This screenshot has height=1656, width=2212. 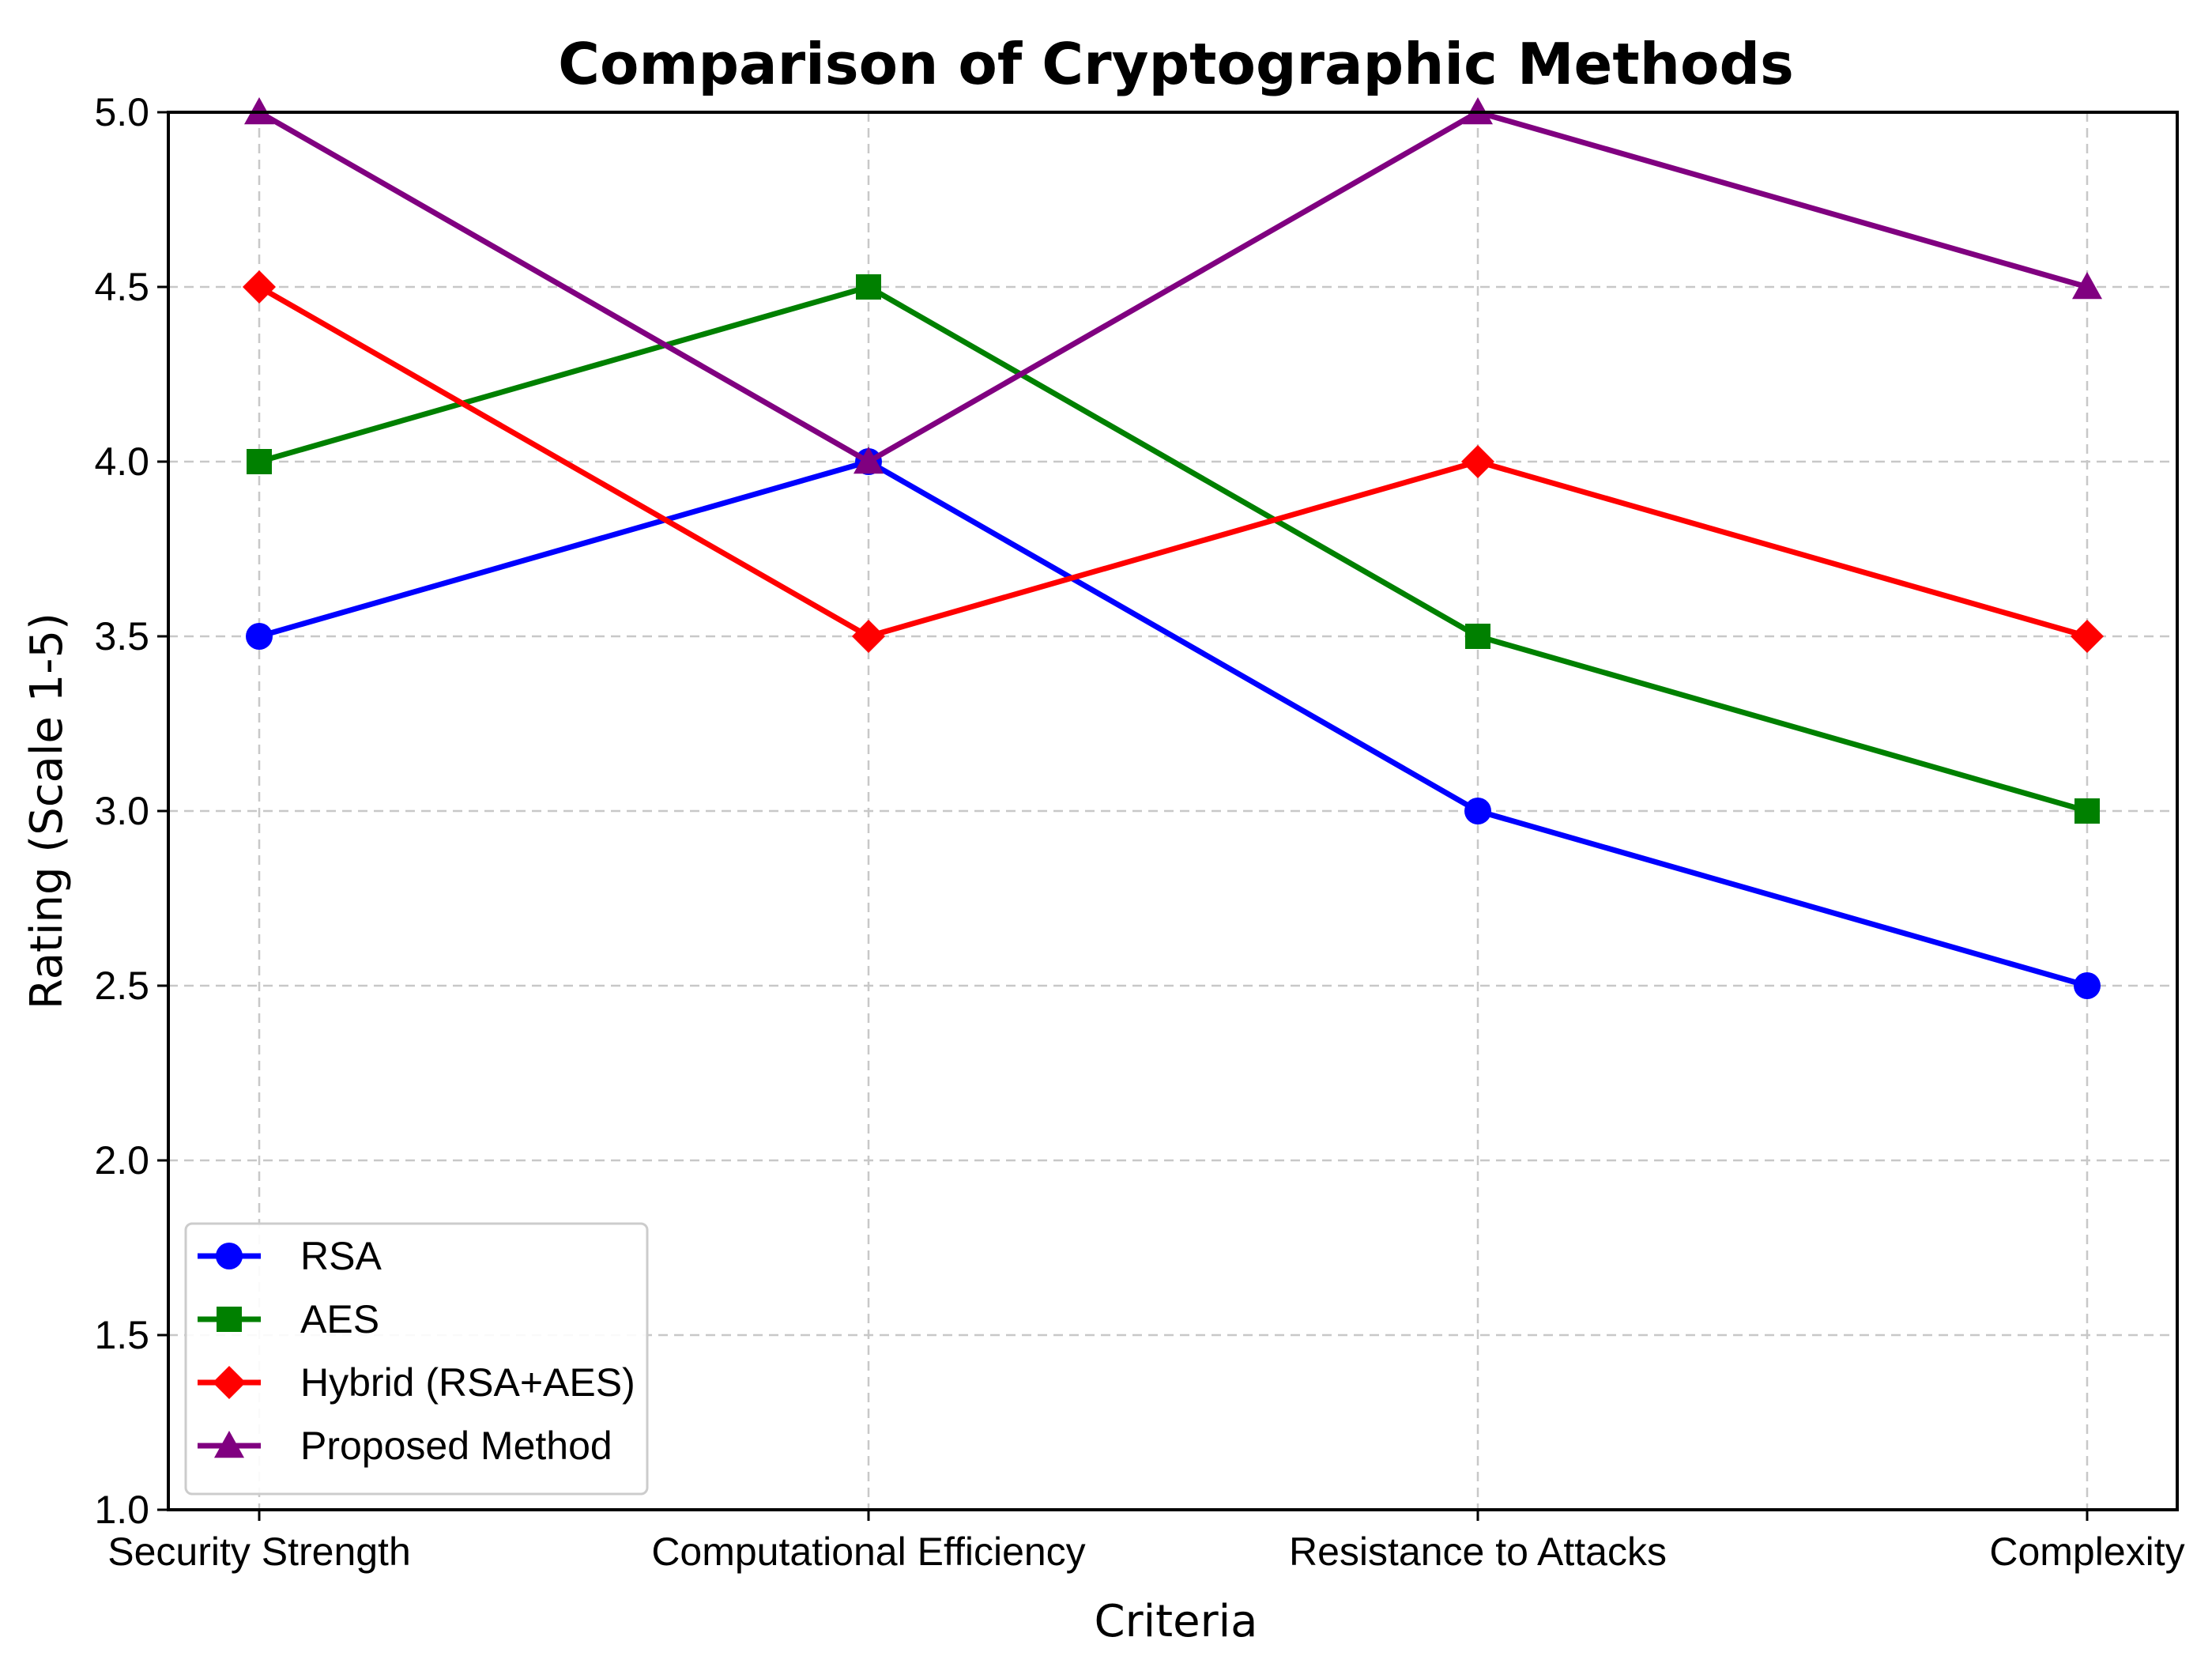 What do you see at coordinates (122, 112) in the screenshot?
I see `y-tick-label: 5.0` at bounding box center [122, 112].